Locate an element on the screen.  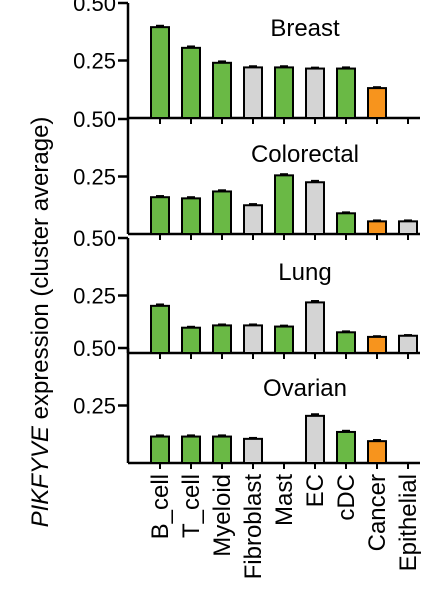
x-tick-label: Mast is located at coordinates (284, 500).